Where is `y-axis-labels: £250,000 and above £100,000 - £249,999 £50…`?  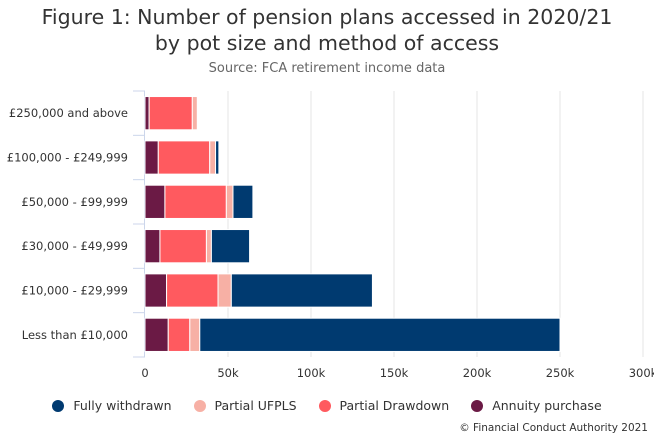
y-axis-labels: £250,000 and above £100,000 - £249,999 £50… is located at coordinates (67, 224).